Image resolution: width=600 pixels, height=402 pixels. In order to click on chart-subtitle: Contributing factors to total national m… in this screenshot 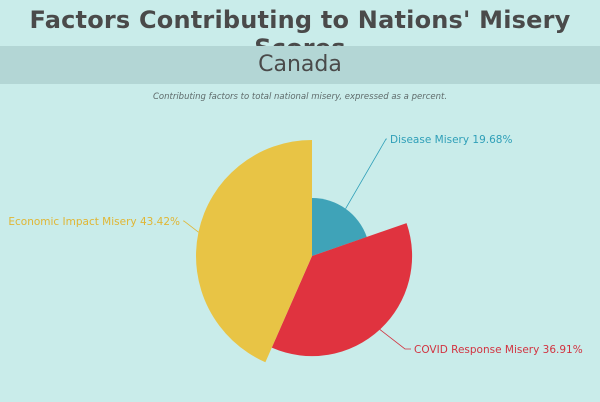, I will do `click(300, 97)`.